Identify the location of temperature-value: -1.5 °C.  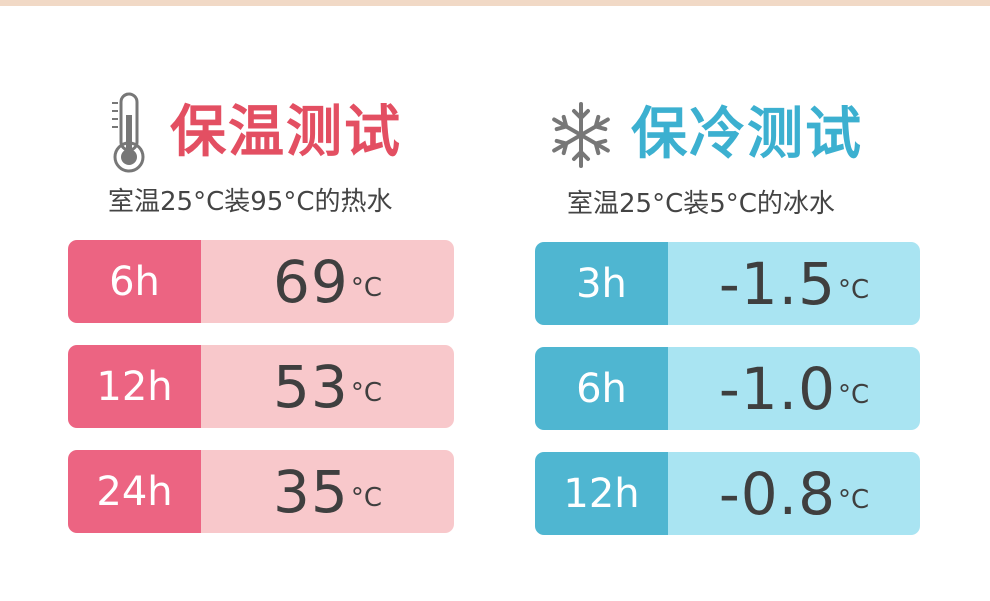
(794, 283).